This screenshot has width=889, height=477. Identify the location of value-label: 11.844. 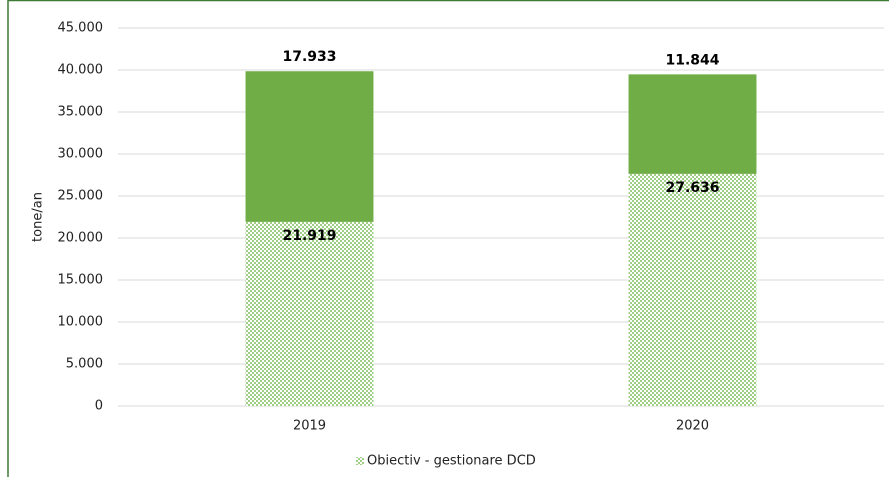
(692, 60).